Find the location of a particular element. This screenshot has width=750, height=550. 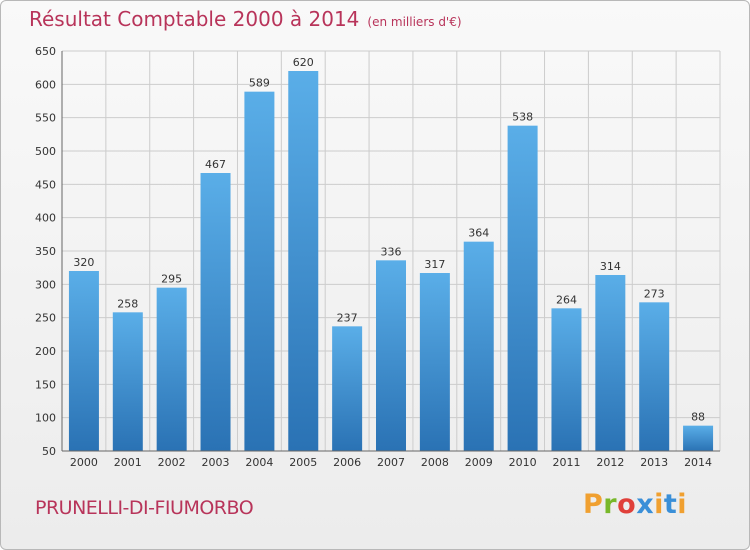

data-label: 273 is located at coordinates (654, 293).